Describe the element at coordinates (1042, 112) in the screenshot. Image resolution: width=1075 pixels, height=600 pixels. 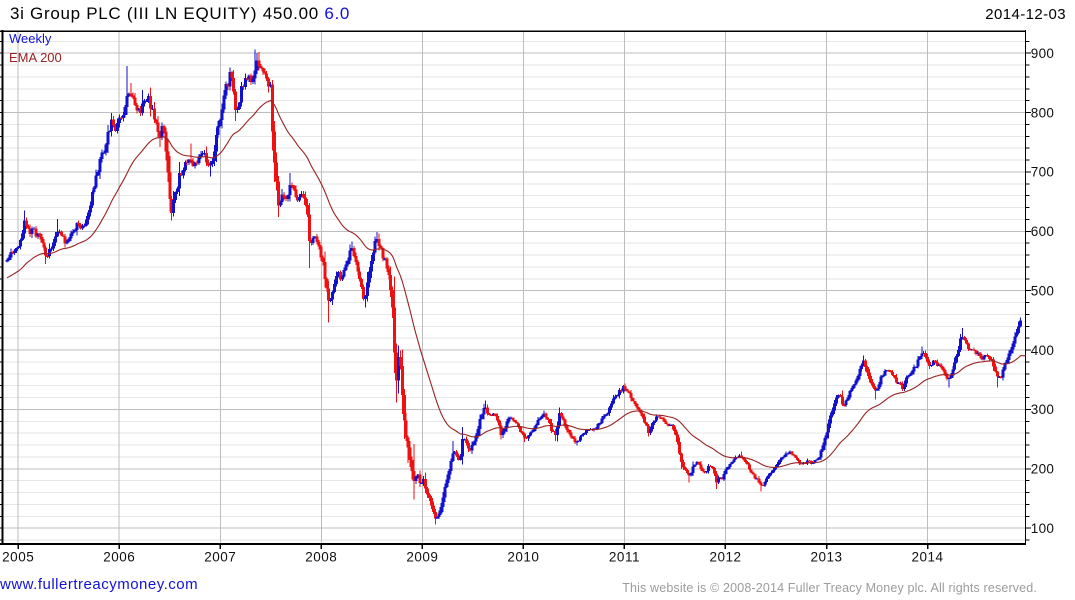
I see `y-axis-label: 800` at that location.